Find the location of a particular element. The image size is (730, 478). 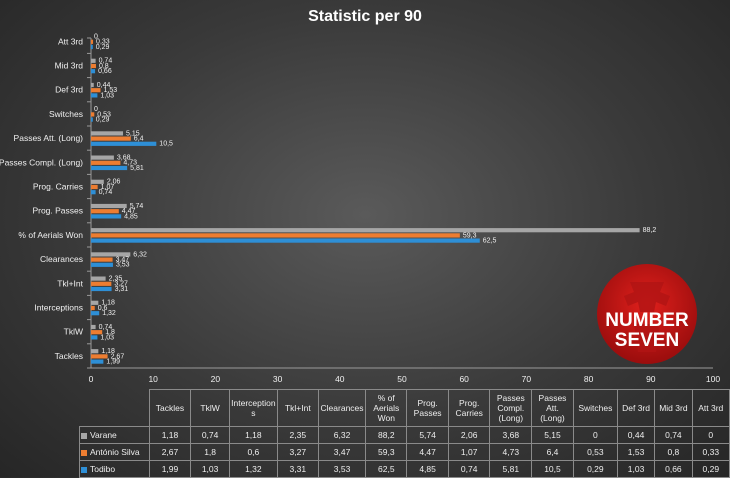

x-tick-label: 40 is located at coordinates (340, 379).